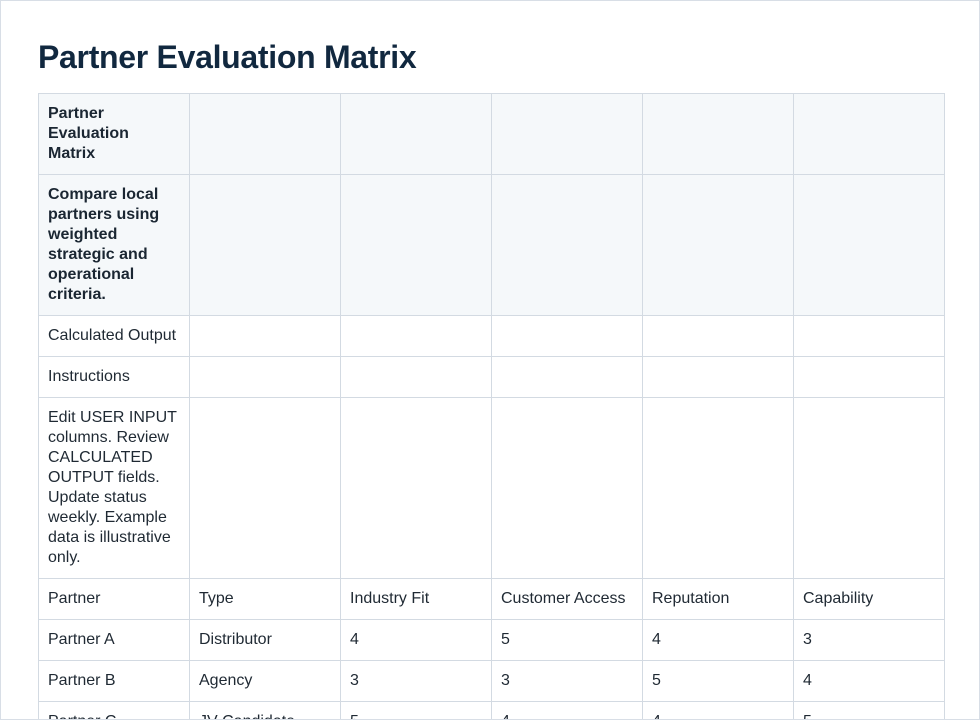  I want to click on page-title: Partner Evaluation Matrix, so click(227, 57).